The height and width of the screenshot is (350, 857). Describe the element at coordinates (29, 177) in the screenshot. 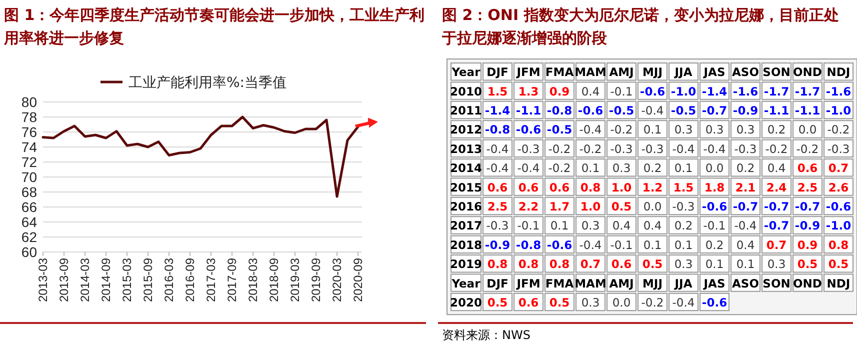

I see `y-tick-label: 70` at that location.